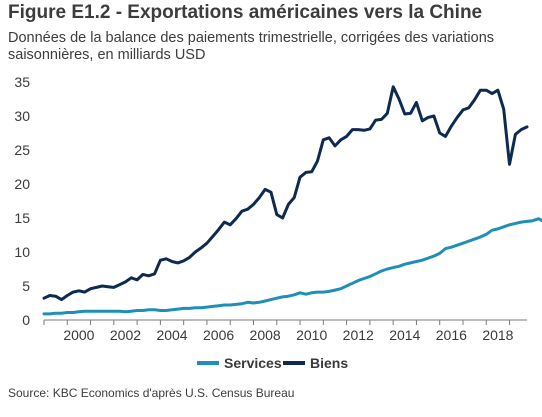 This screenshot has height=417, width=542. What do you see at coordinates (451, 335) in the screenshot?
I see `x-tick-label: 2016` at bounding box center [451, 335].